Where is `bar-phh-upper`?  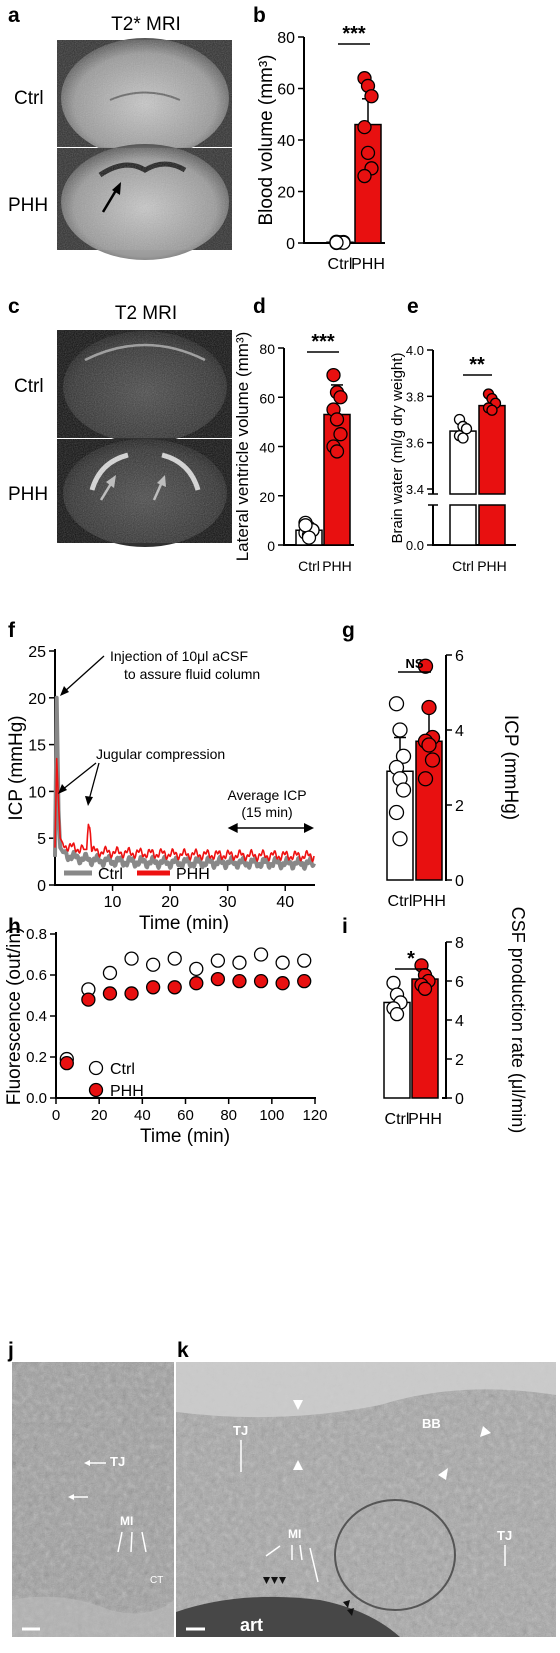 bar-phh-upper is located at coordinates (492, 449).